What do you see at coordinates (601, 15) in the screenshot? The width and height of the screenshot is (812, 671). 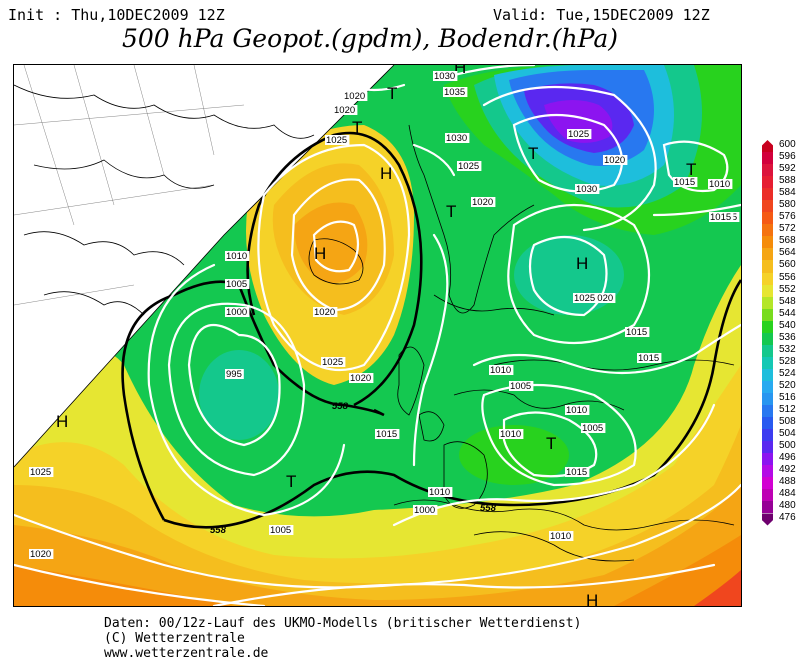 I see `valid-time: Valid: Tue,15DEC2009 12Z` at bounding box center [601, 15].